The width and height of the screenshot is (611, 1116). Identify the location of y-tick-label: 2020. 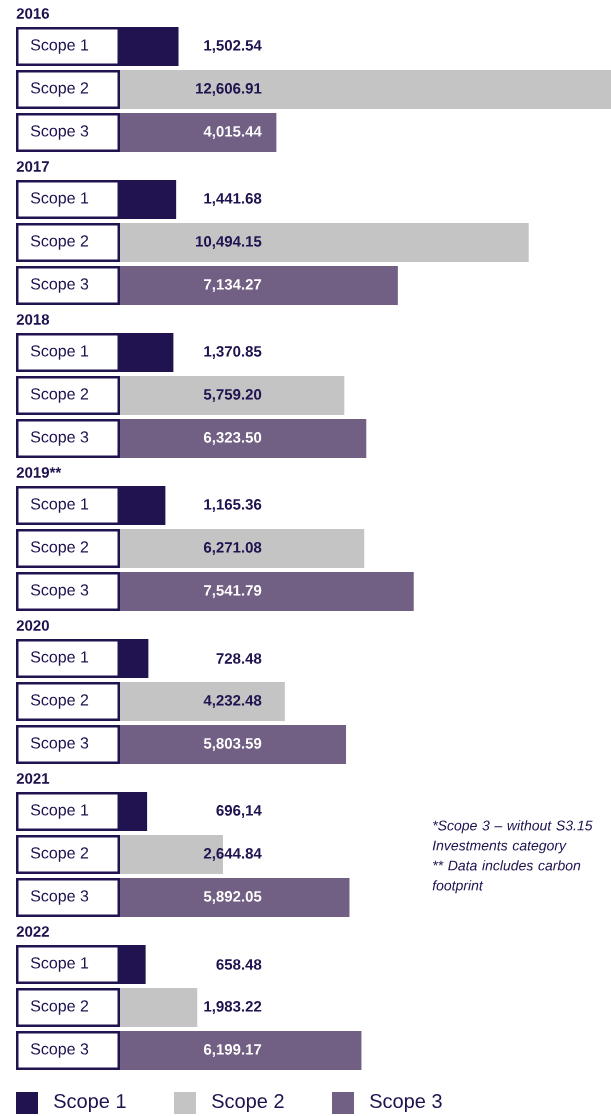
(32, 625).